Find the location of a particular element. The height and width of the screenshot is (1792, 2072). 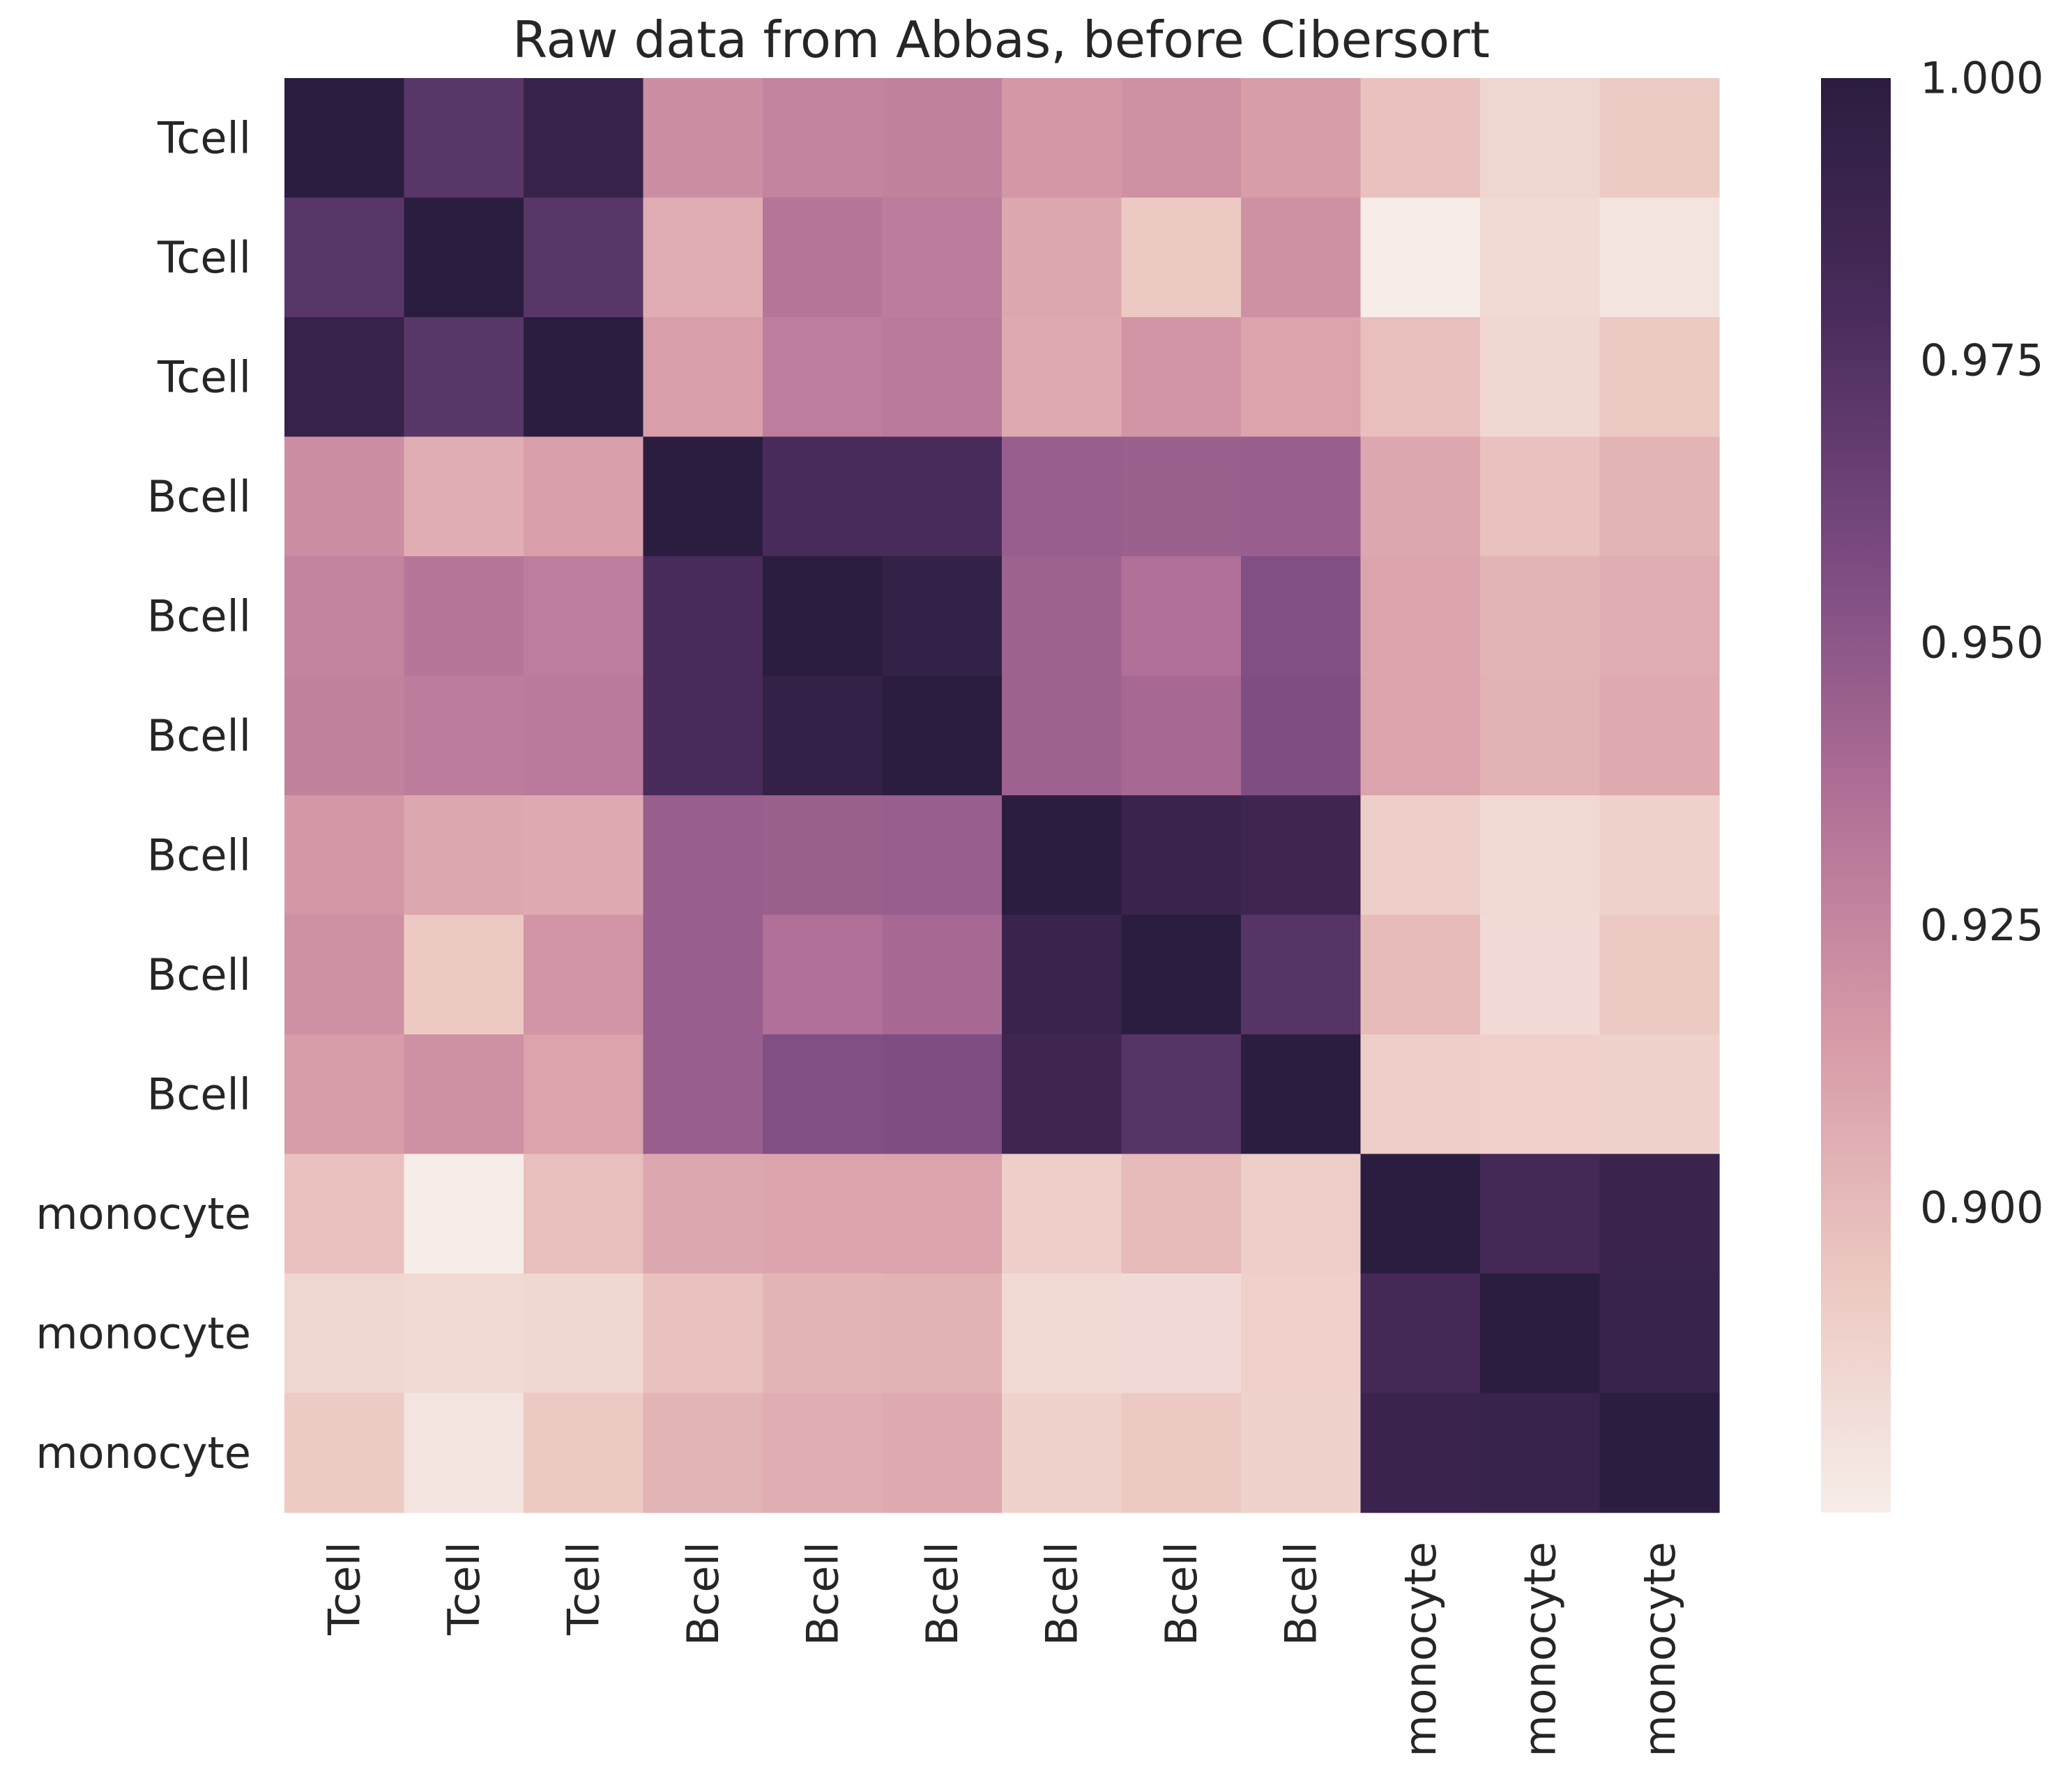

row-label: Tcell is located at coordinates (204, 257).